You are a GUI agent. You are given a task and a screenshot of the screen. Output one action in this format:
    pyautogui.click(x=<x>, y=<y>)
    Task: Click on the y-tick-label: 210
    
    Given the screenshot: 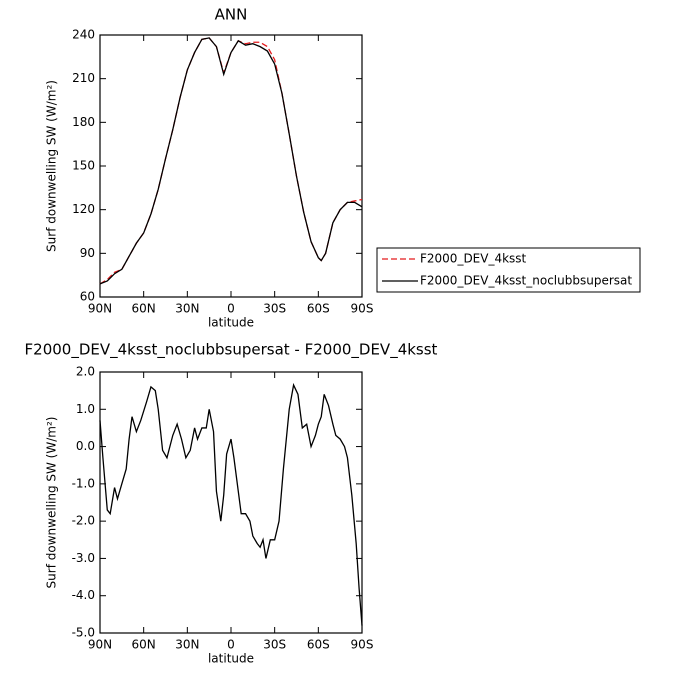 What is the action you would take?
    pyautogui.click(x=83, y=78)
    